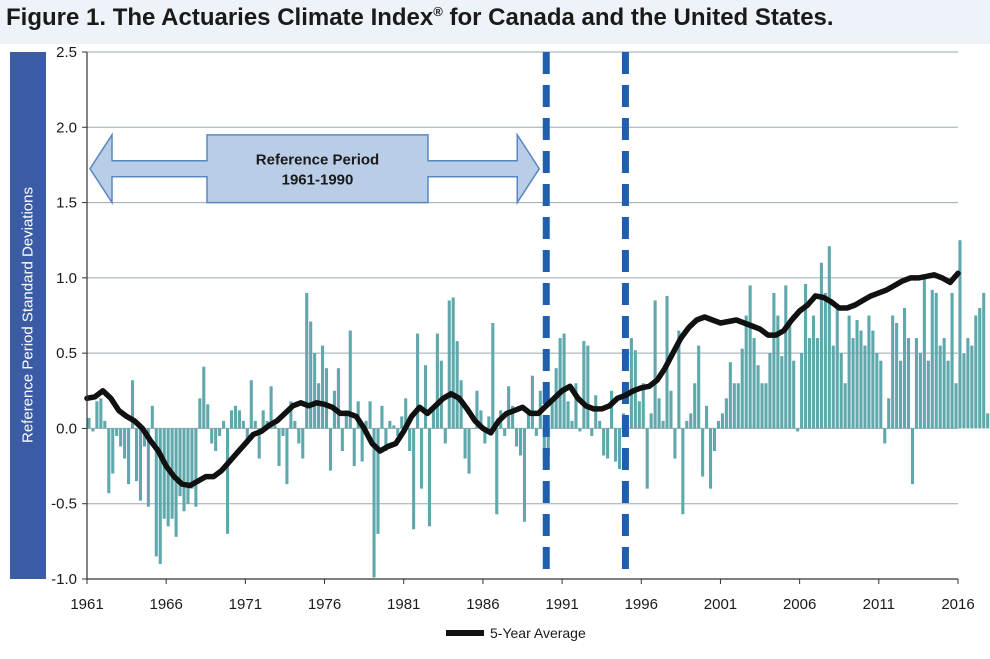 This screenshot has width=990, height=659. What do you see at coordinates (720, 604) in the screenshot?
I see `x-tick-label: 2001` at bounding box center [720, 604].